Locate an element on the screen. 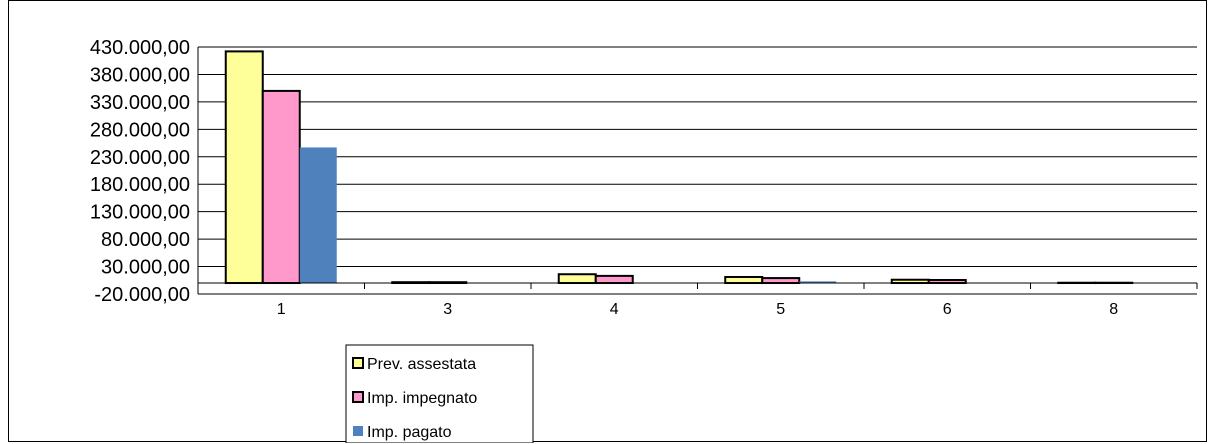 The image size is (1209, 444). x-tick-label: 4 is located at coordinates (614, 309).